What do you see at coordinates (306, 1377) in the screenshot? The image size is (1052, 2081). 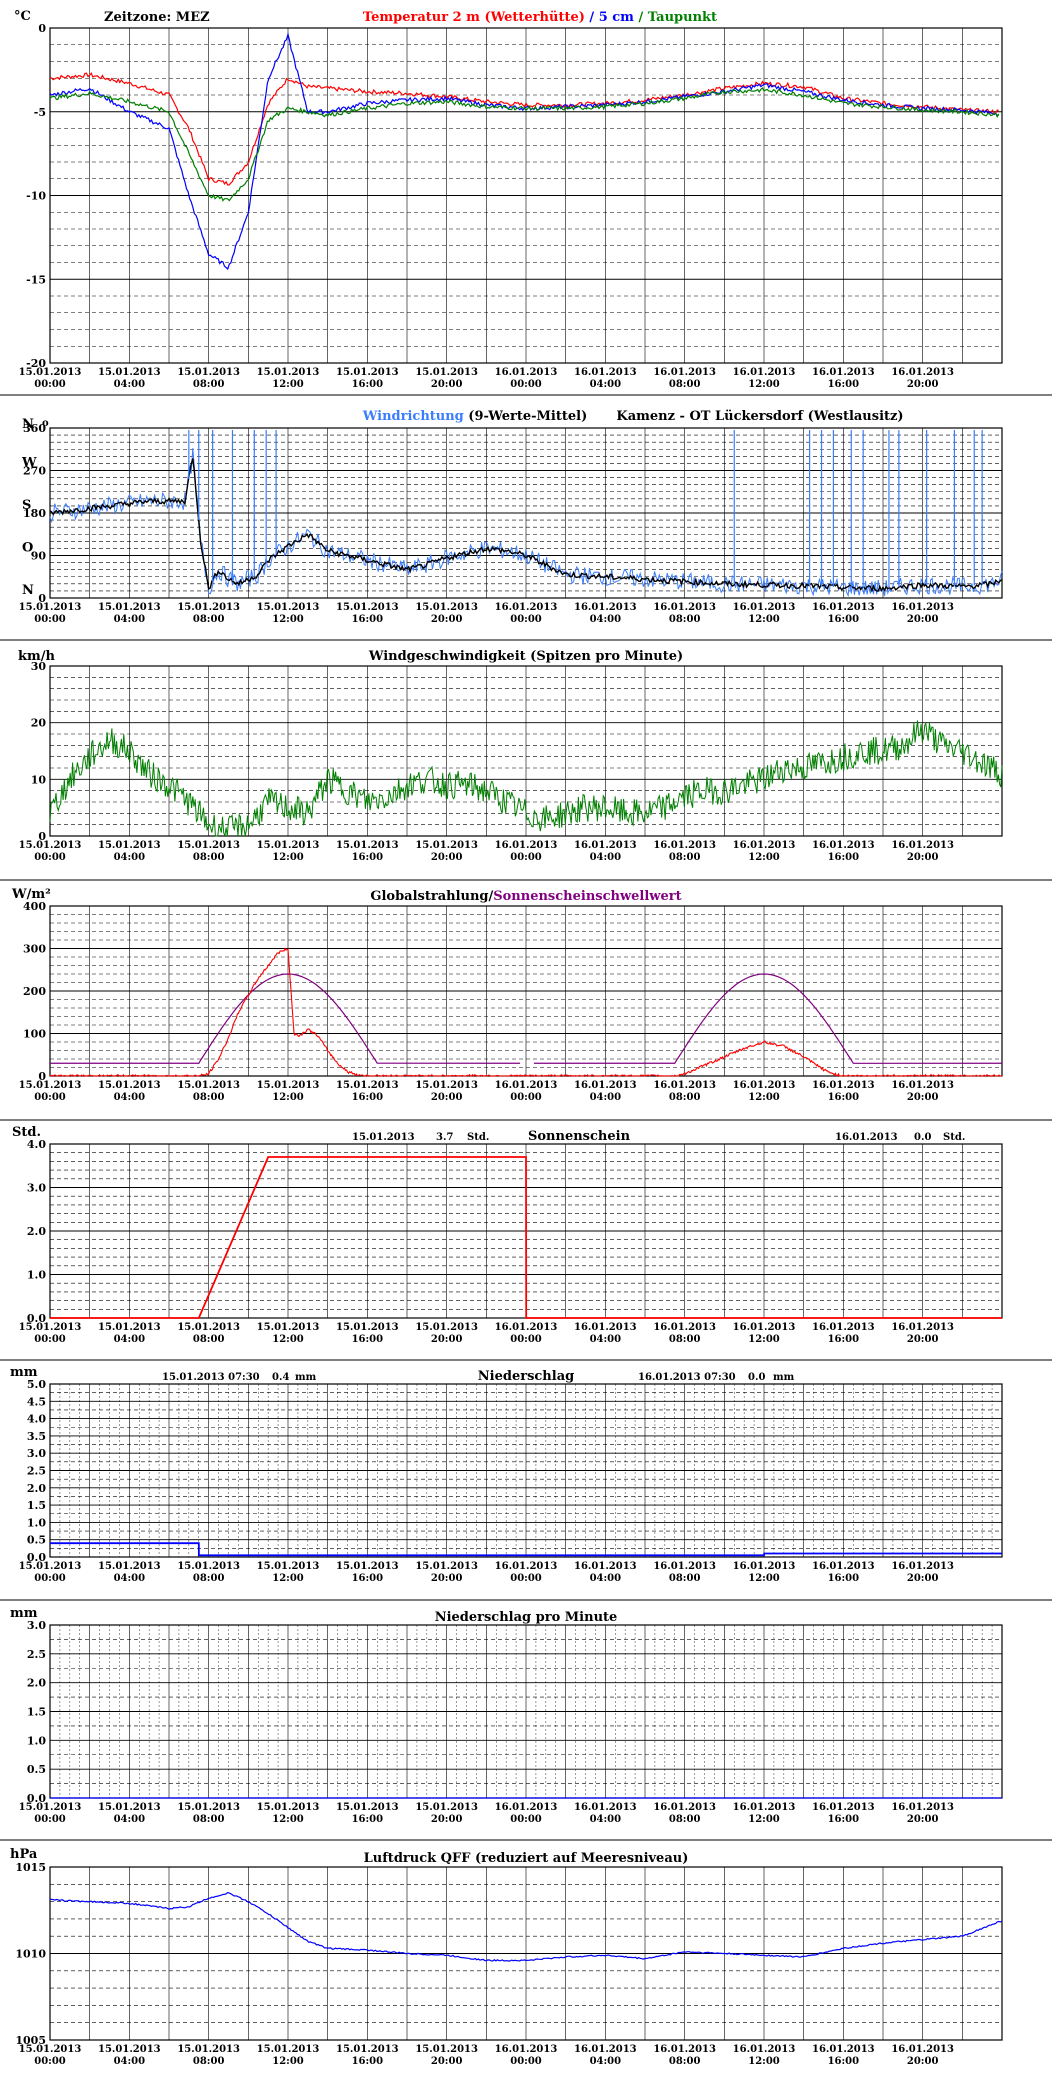 I see `sum-unit-day1: mm` at bounding box center [306, 1377].